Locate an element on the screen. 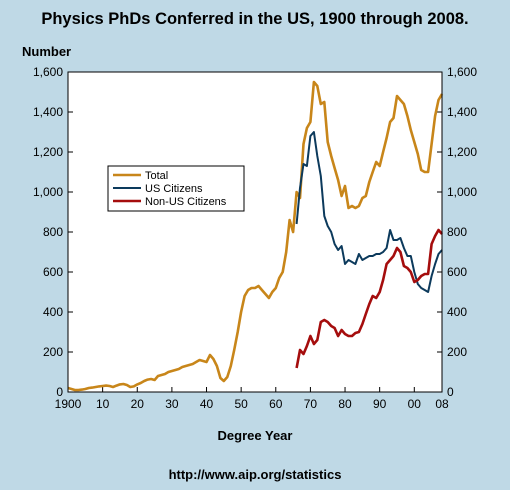  legend-label-non-us-citizens: Non-US Citizens is located at coordinates (186, 202).